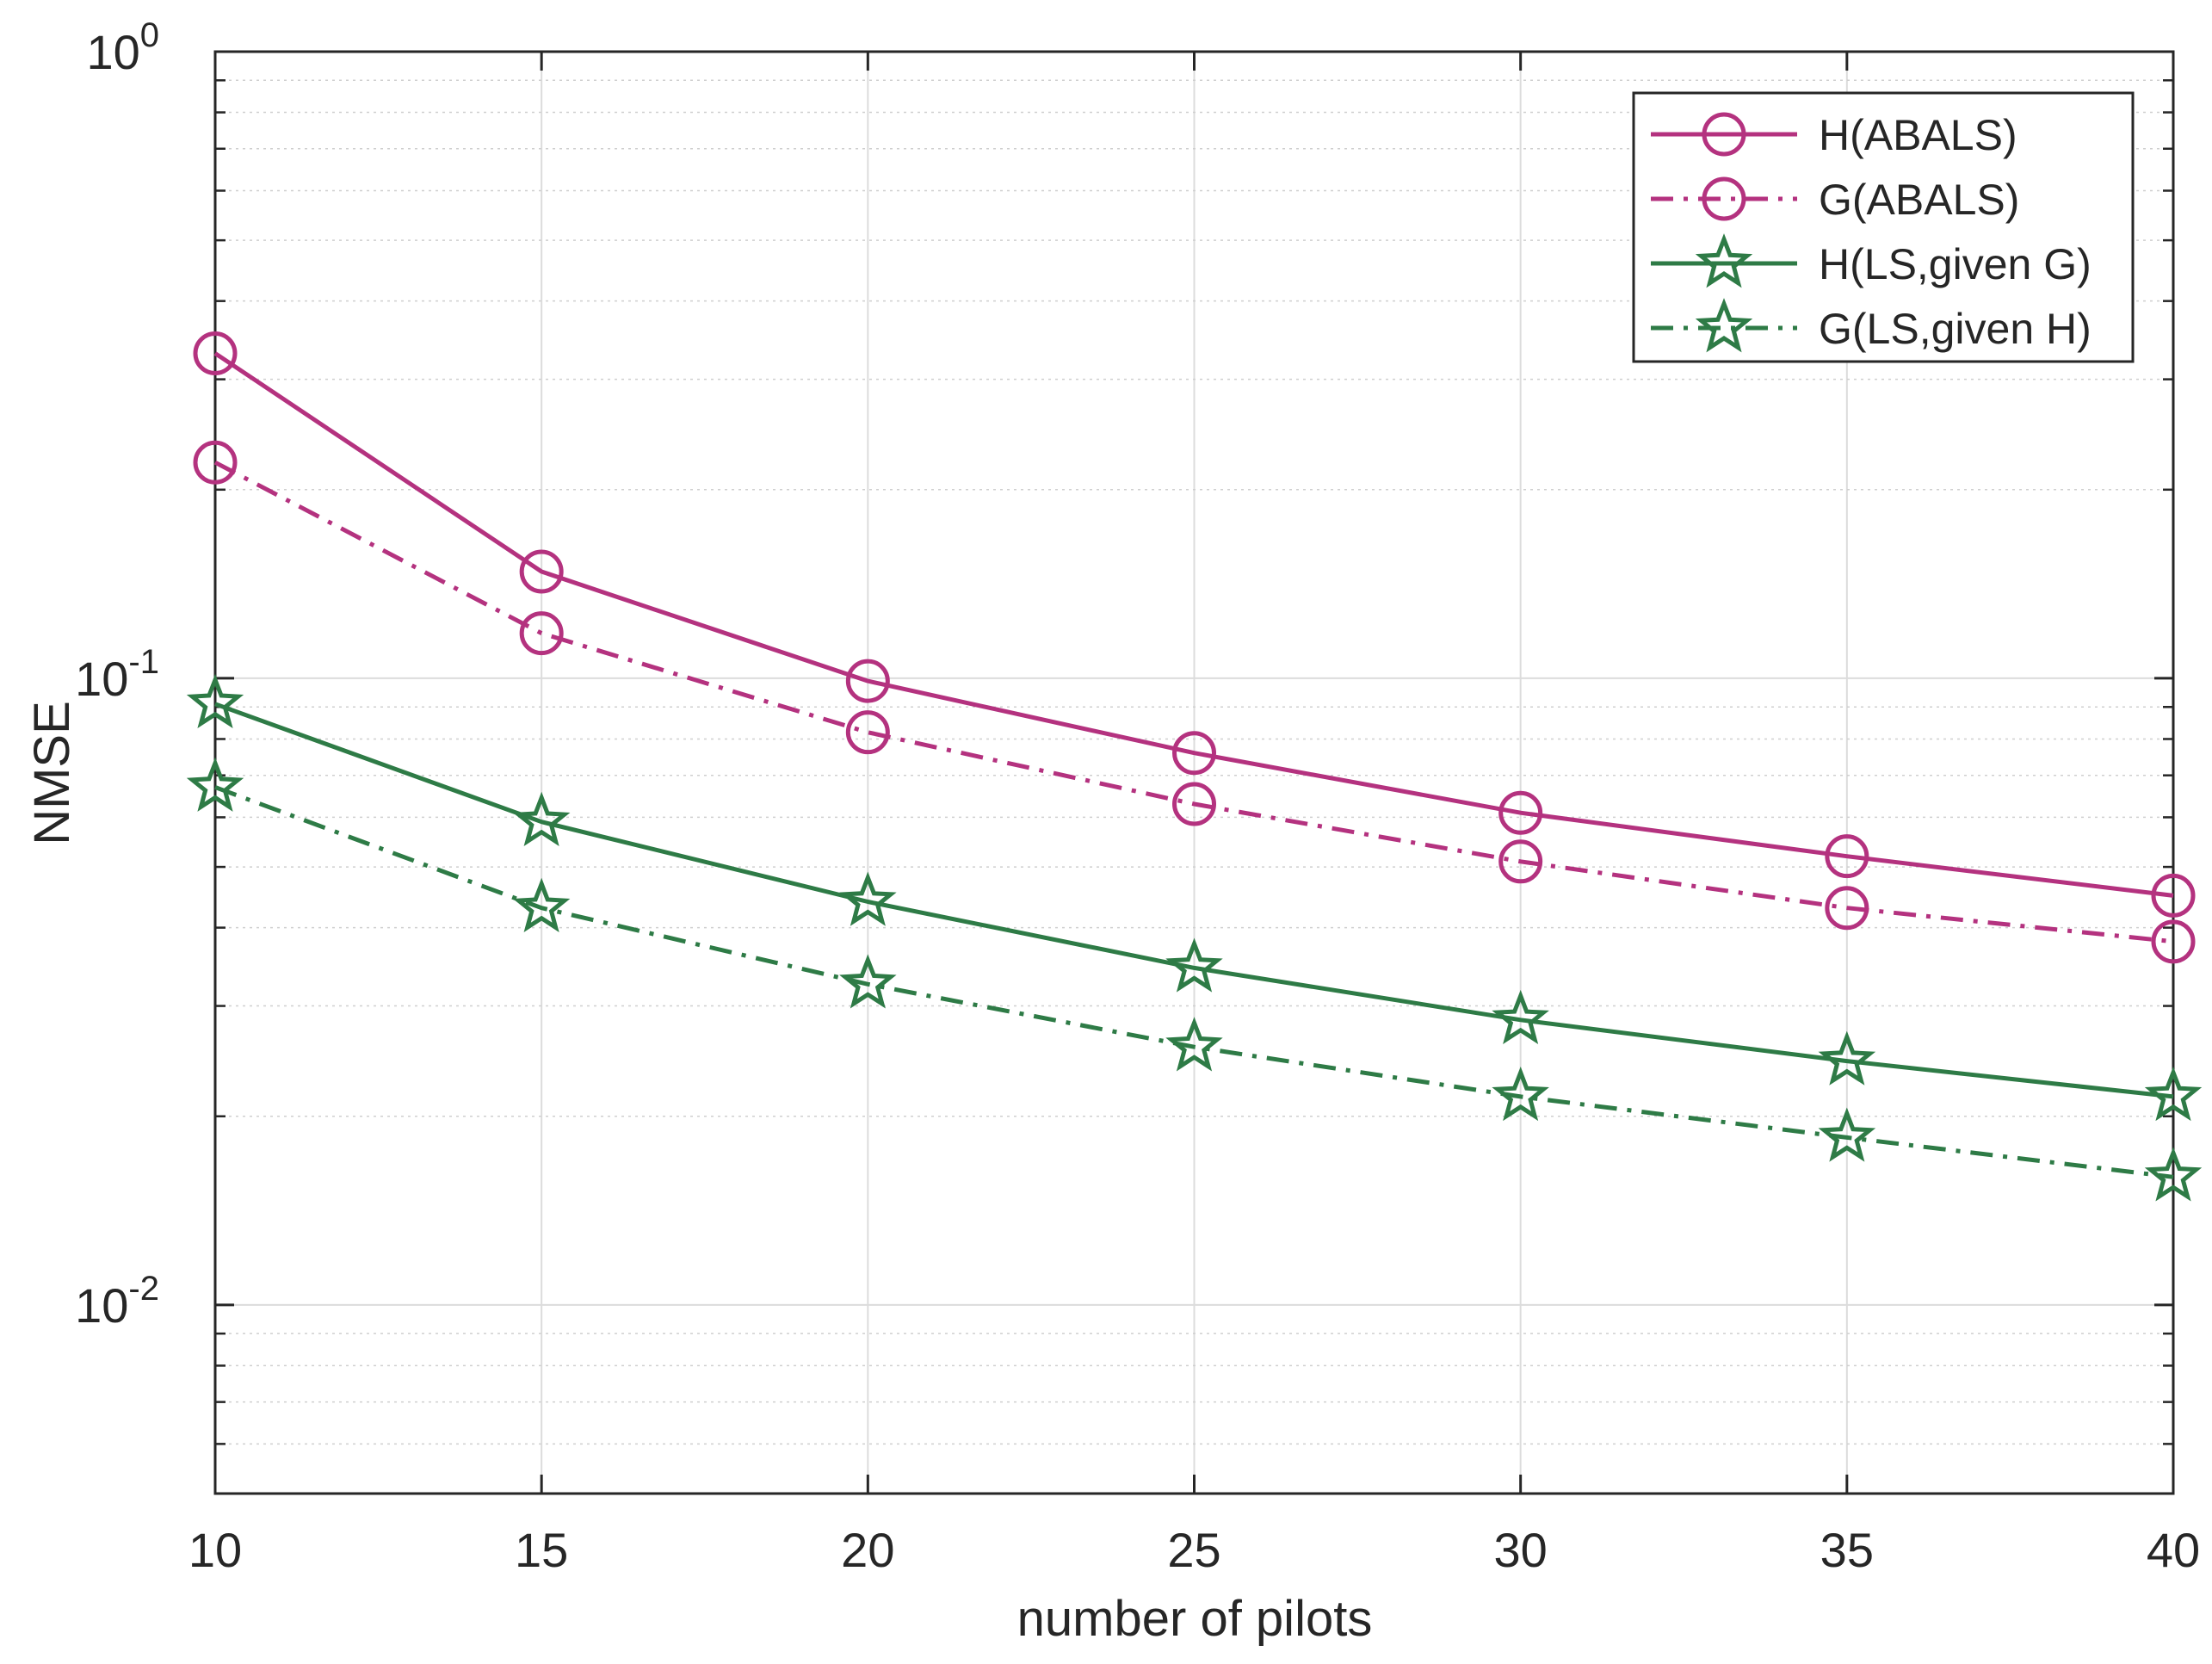 The width and height of the screenshot is (2212, 1664). I want to click on legend-label: H(LS,given G), so click(1956, 264).